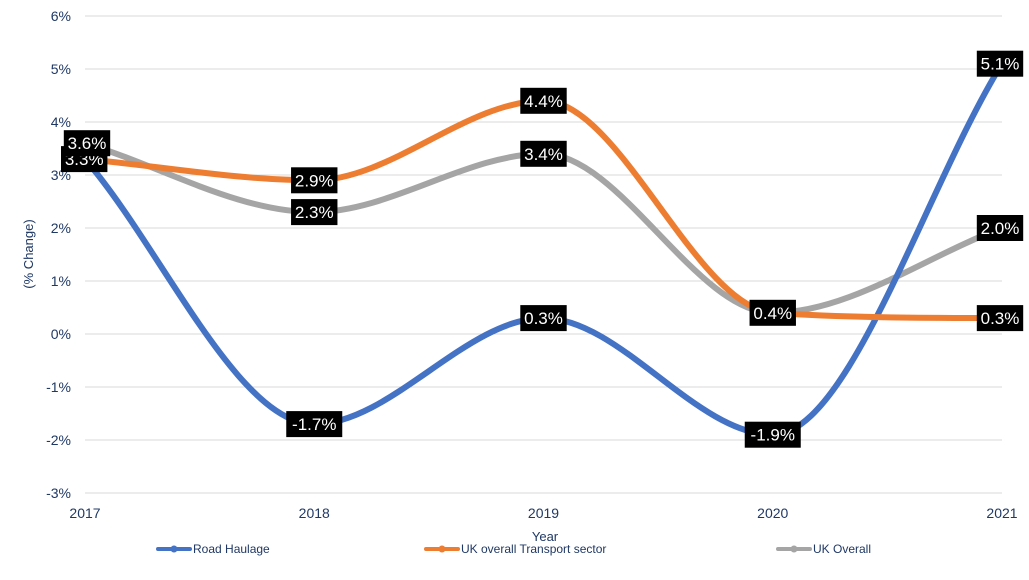 This screenshot has height=580, width=1029. What do you see at coordinates (314, 513) in the screenshot?
I see `x-tick-label: 2018` at bounding box center [314, 513].